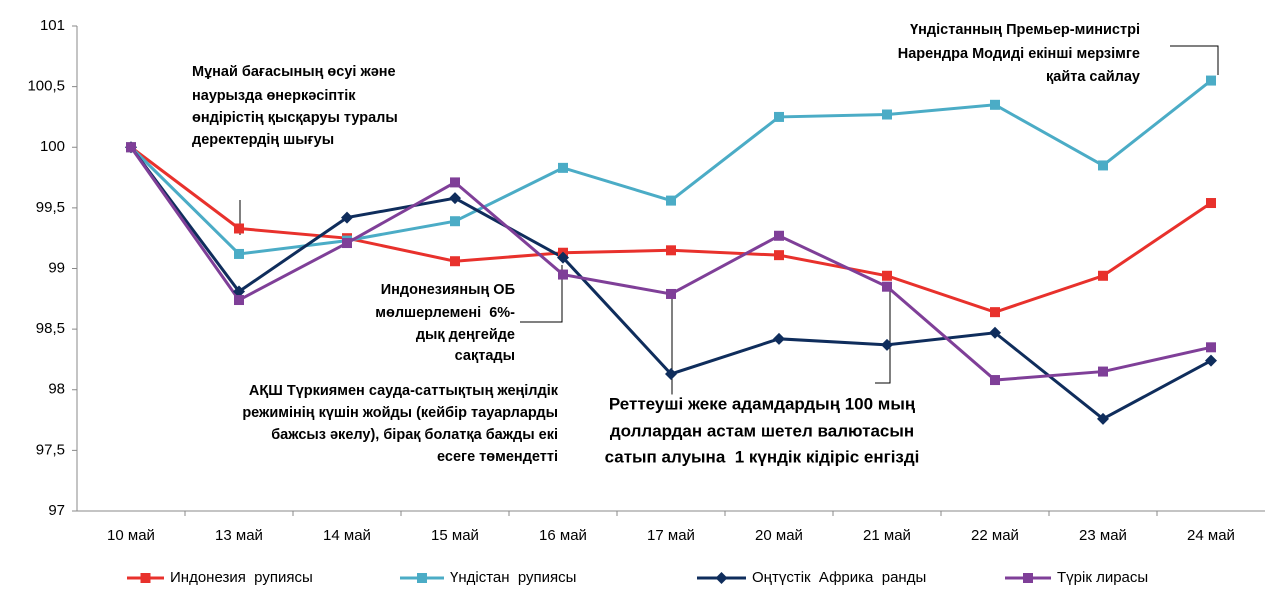 This screenshot has height=590, width=1265. I want to click on y-tick-label: 99,5, so click(50, 207).